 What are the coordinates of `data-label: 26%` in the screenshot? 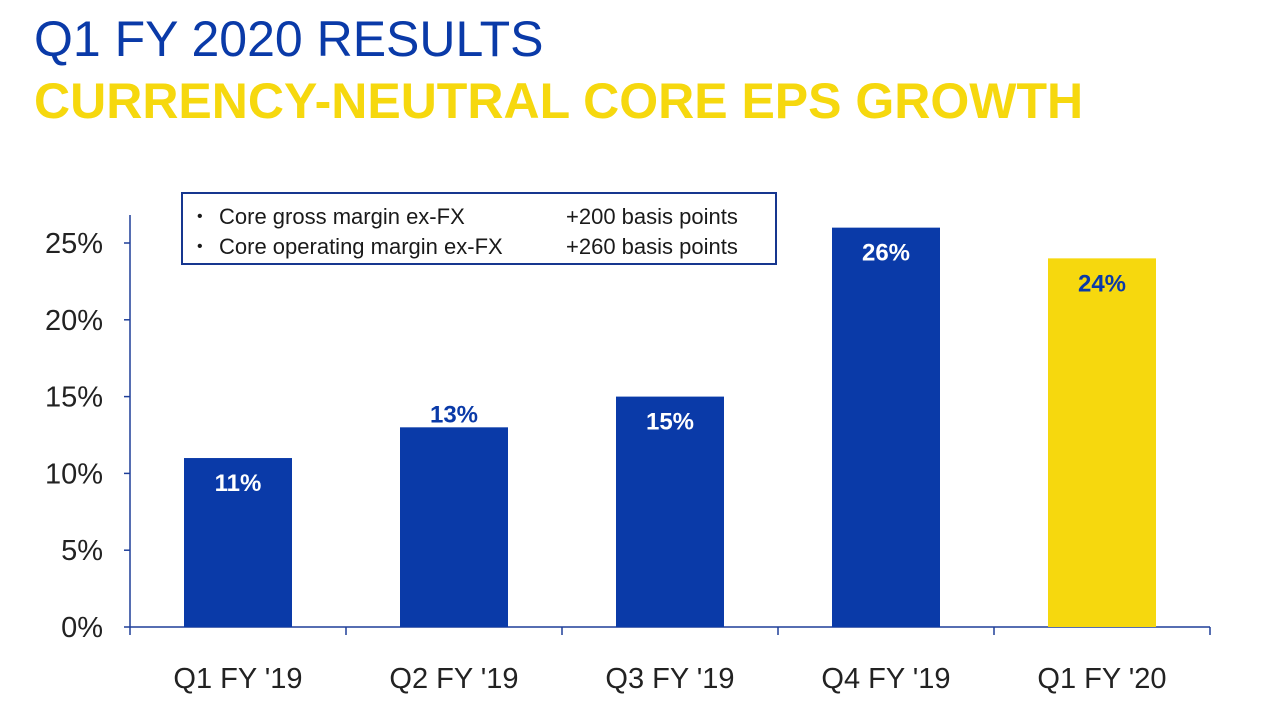 It's located at (886, 253).